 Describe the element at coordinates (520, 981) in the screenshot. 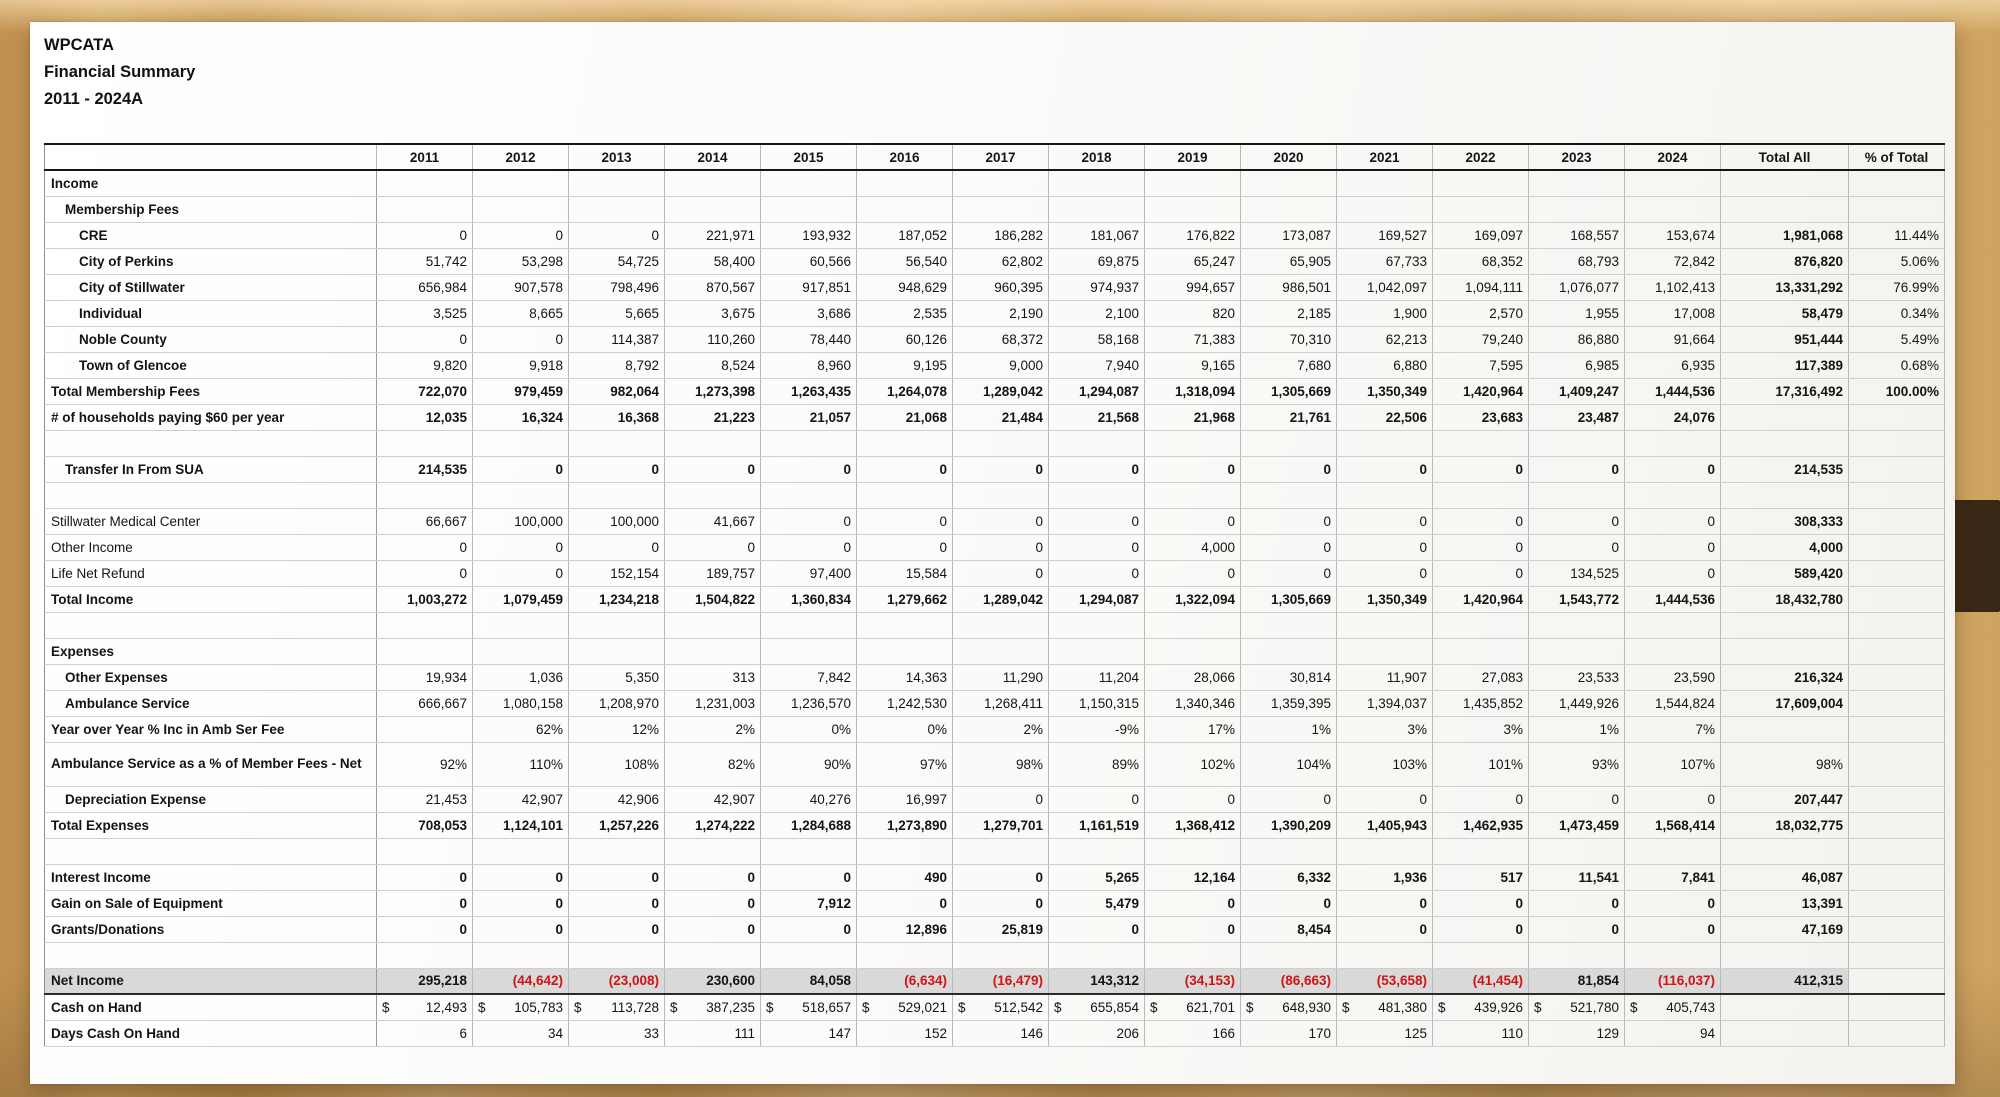

I see `table-cell: (44,642)` at that location.